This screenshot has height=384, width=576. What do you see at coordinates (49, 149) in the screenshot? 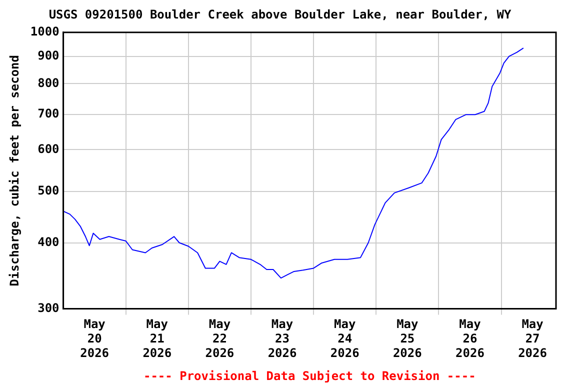
I see `y-tick-label: 600` at bounding box center [49, 149].